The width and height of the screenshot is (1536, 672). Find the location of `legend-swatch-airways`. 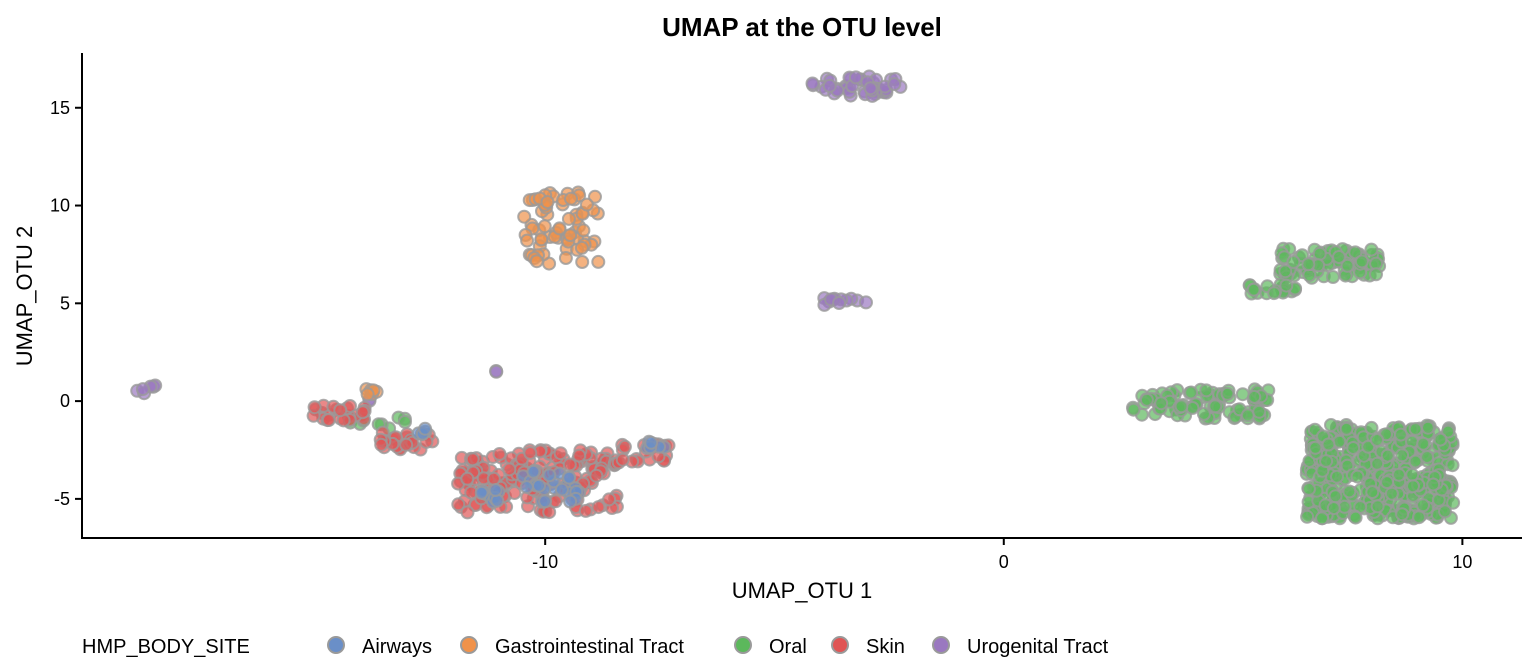

legend-swatch-airways is located at coordinates (336, 645).